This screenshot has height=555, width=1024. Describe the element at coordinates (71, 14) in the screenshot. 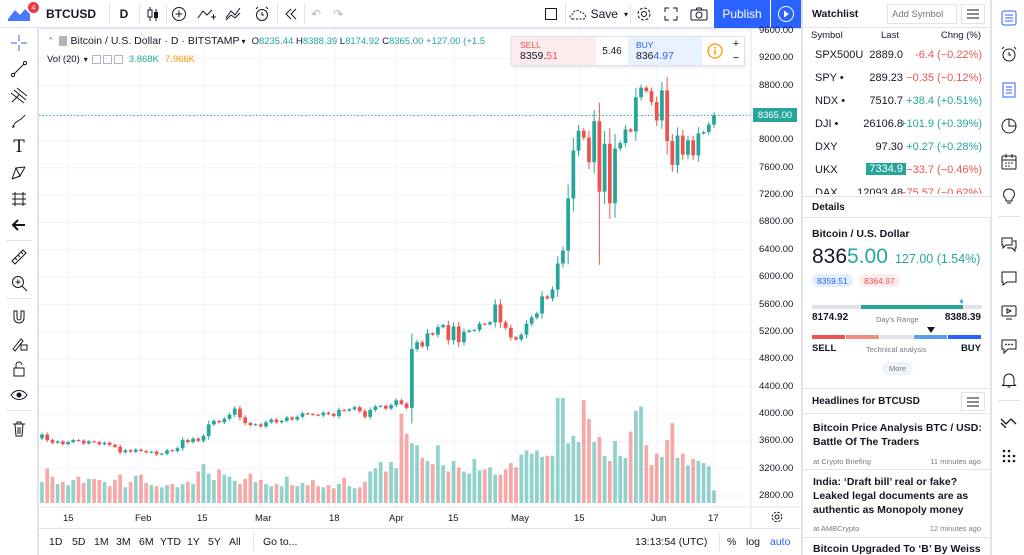

I see `symbol-search-button: BTCUSD` at that location.